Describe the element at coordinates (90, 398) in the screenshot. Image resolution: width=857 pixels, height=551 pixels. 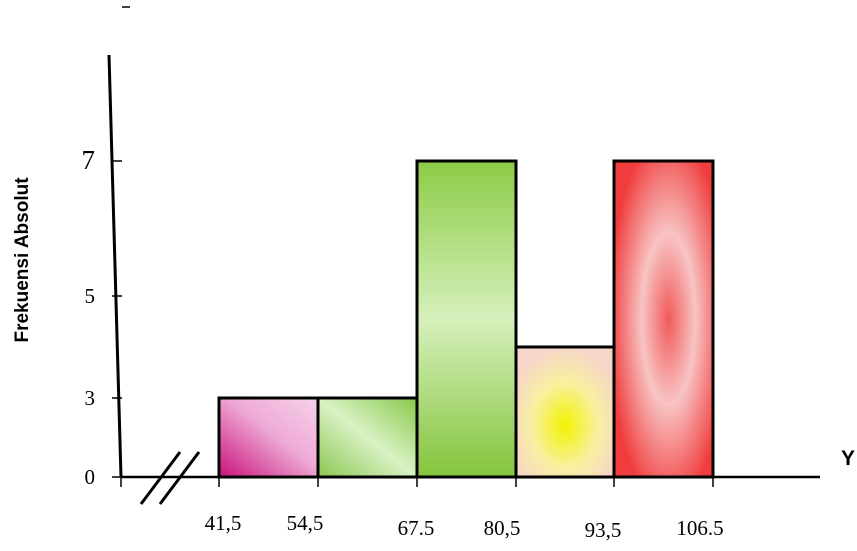
I see `y-tick-label: 3` at that location.